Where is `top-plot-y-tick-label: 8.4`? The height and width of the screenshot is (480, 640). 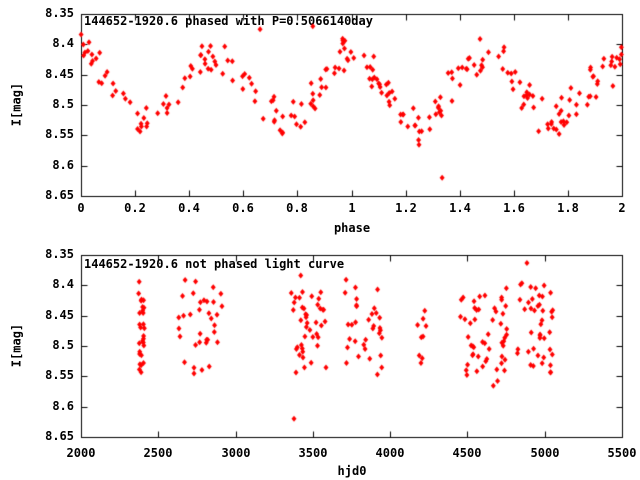 top-plot-y-tick-label: 8.4 is located at coordinates (63, 43).